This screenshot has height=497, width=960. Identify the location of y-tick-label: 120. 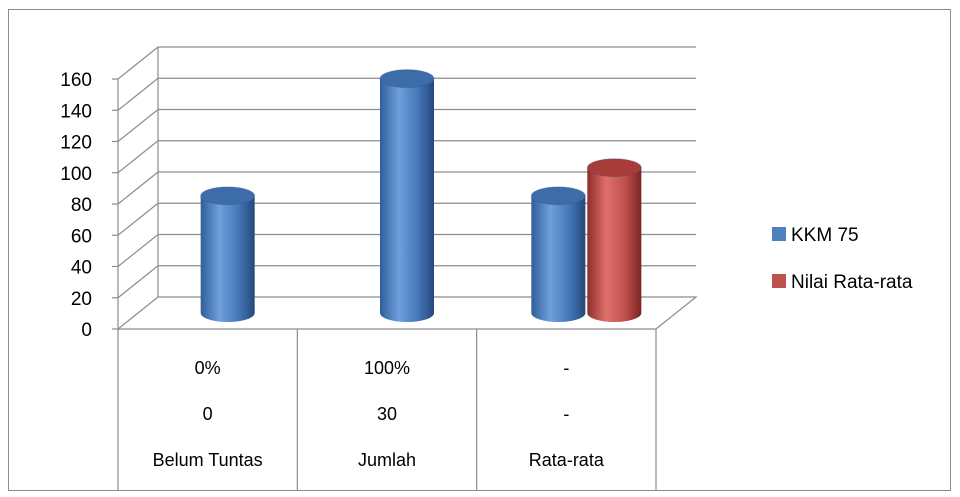
(76, 143).